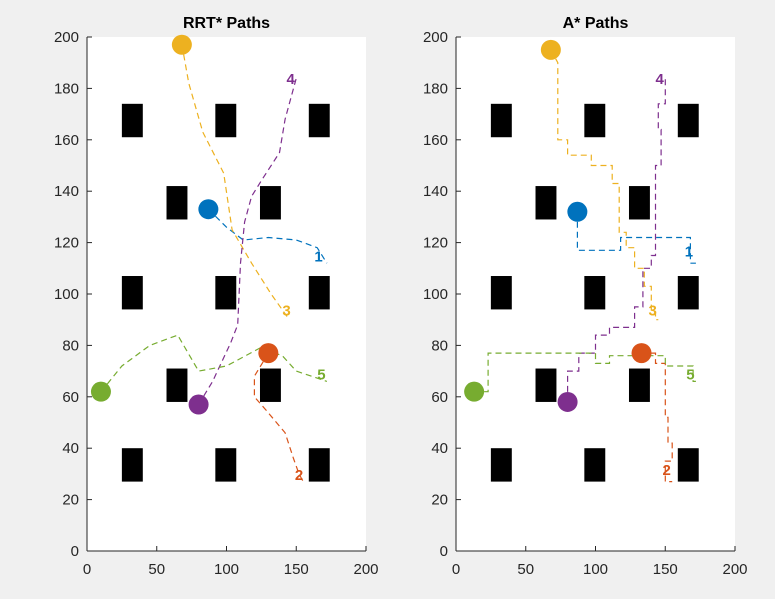 The height and width of the screenshot is (599, 775). Describe the element at coordinates (596, 23) in the screenshot. I see `chart-title: A* Paths` at that location.